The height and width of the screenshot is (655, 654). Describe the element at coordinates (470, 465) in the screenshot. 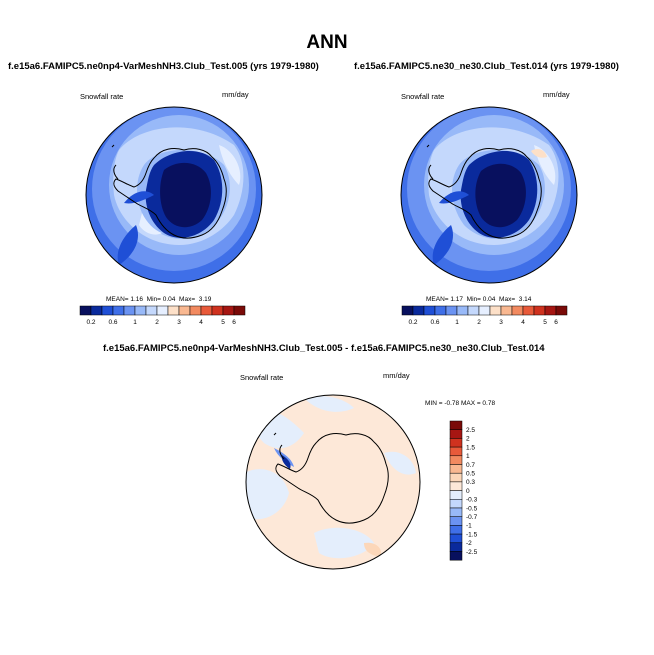

I see `colorbar-tick-label: 0.7` at that location.